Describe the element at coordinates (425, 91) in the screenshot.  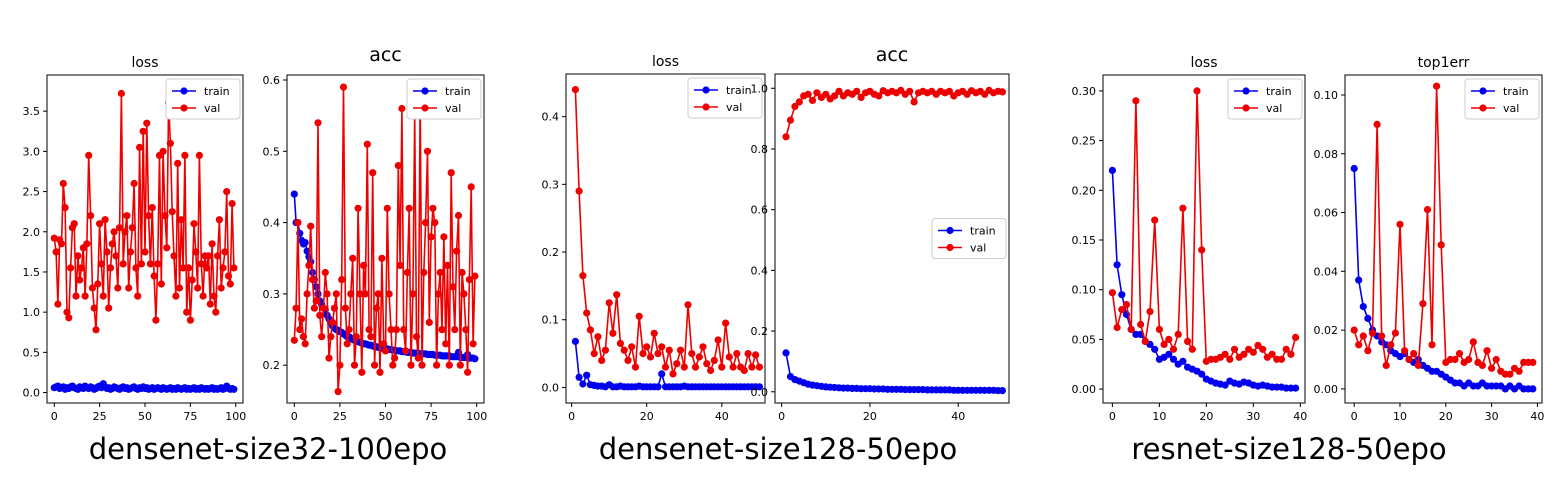
I see `legend-marker-train` at that location.